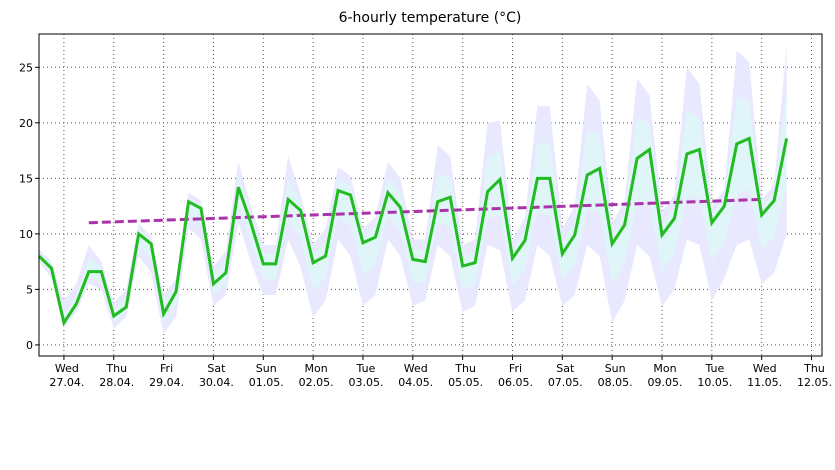  What do you see at coordinates (26, 123) in the screenshot?
I see `y-tick-label: 20` at bounding box center [26, 123].